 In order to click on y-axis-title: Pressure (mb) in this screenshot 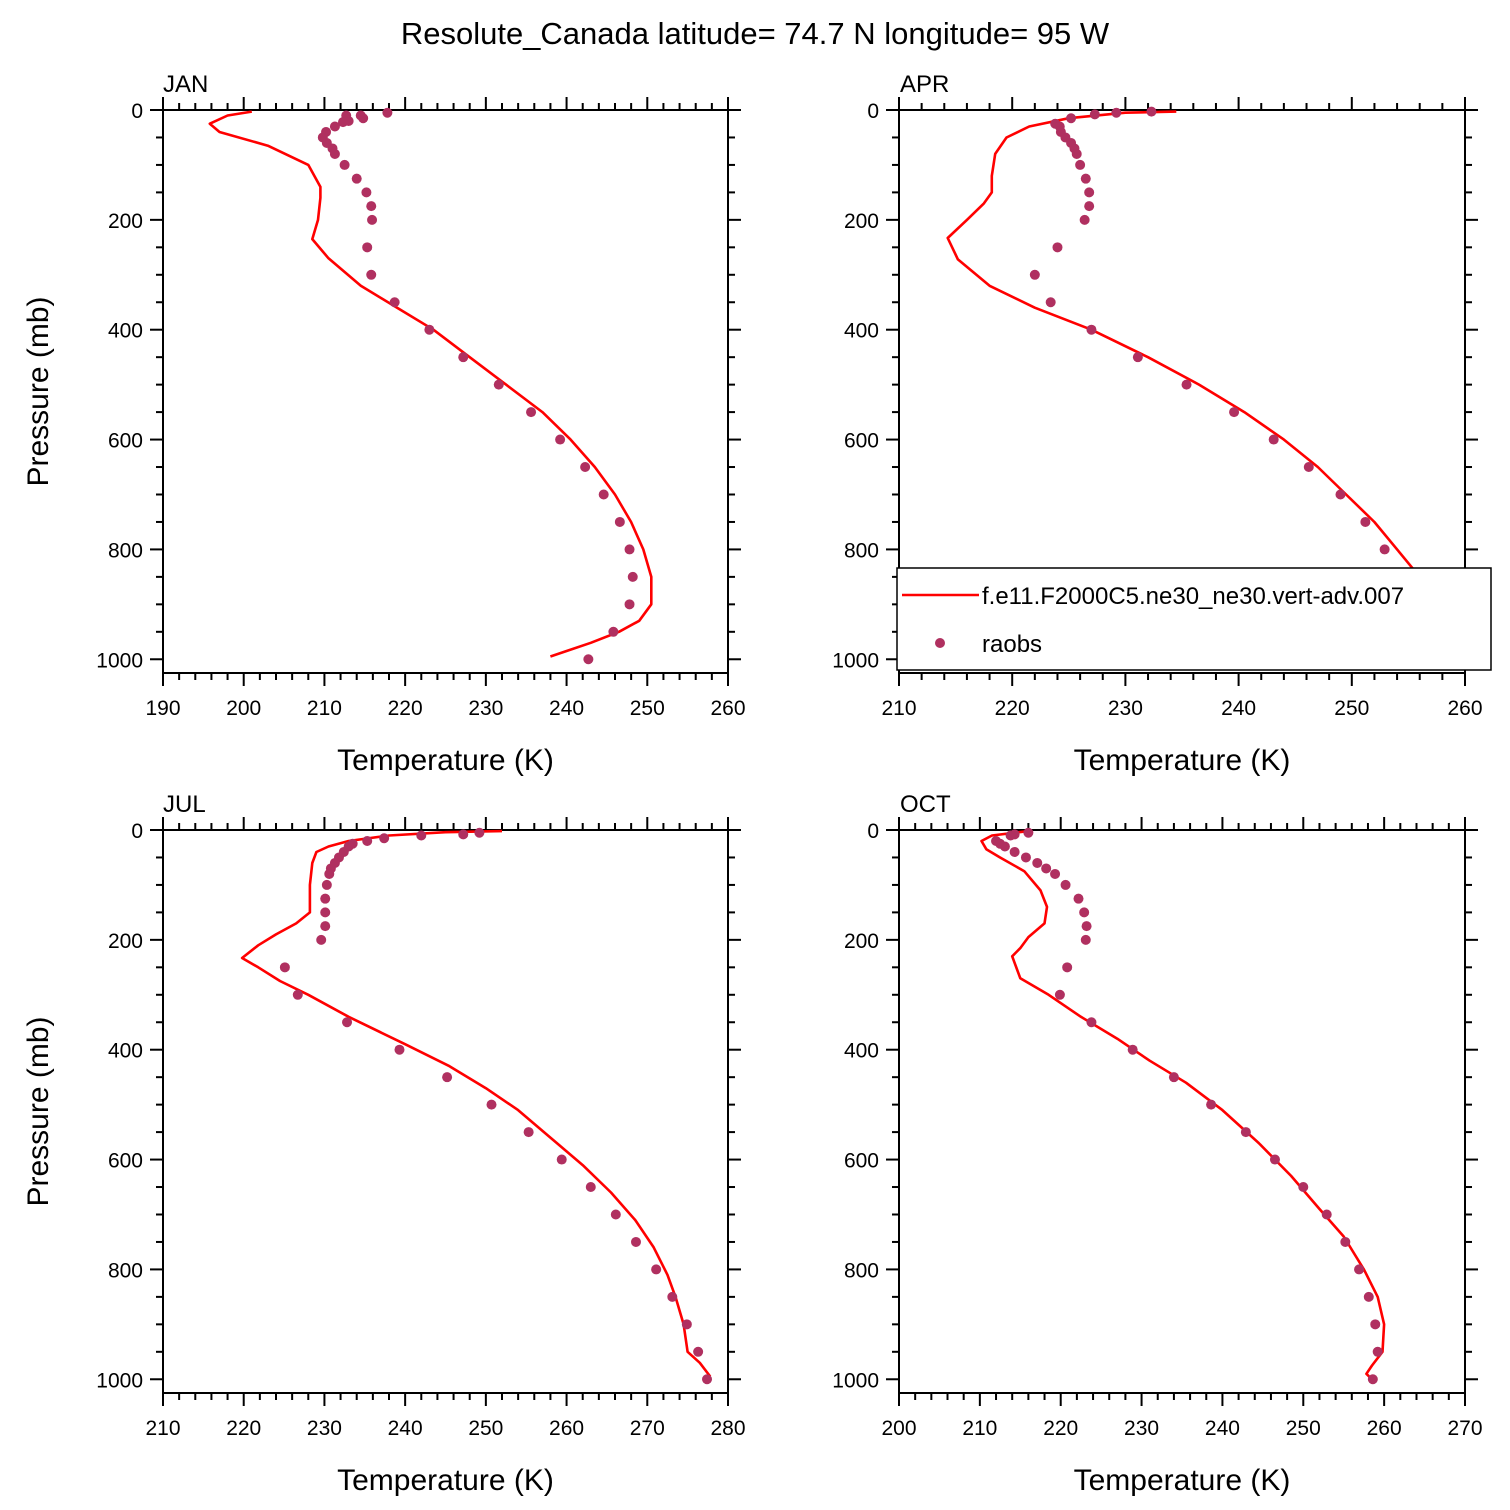, I will do `click(38, 1111)`.